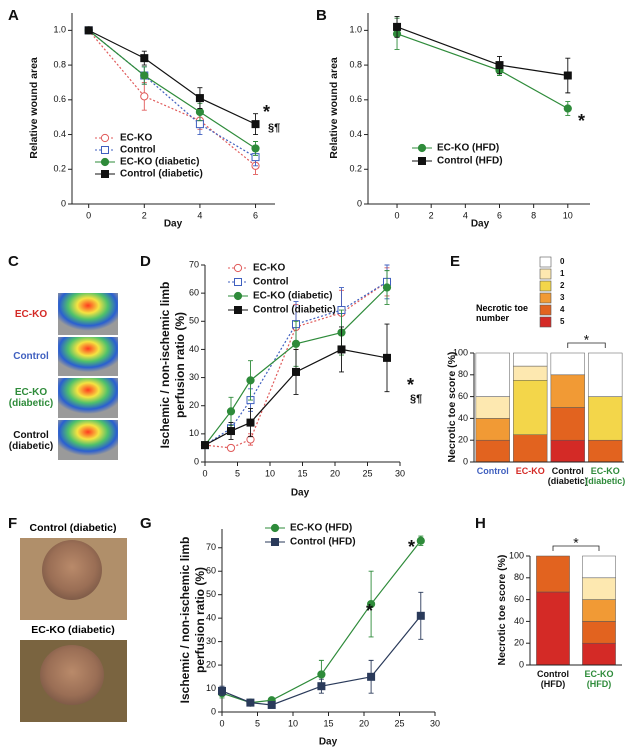  Describe the element at coordinates (145, 261) in the screenshot. I see `panel-letter: D` at that location.